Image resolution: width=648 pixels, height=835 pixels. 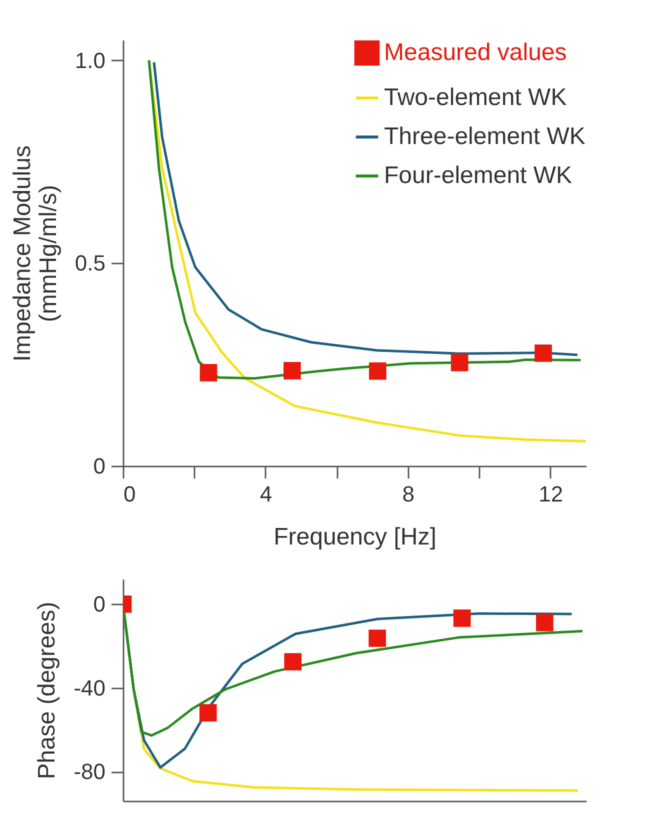 I want to click on y-axis-title: Impedance Modulus (mmHg/ml/s), so click(x=35, y=253).